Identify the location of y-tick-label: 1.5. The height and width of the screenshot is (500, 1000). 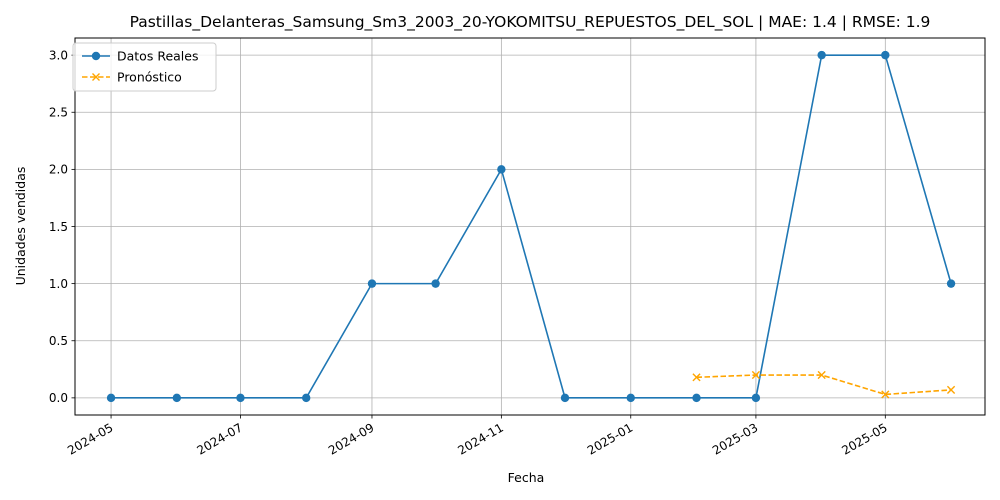
(58, 227).